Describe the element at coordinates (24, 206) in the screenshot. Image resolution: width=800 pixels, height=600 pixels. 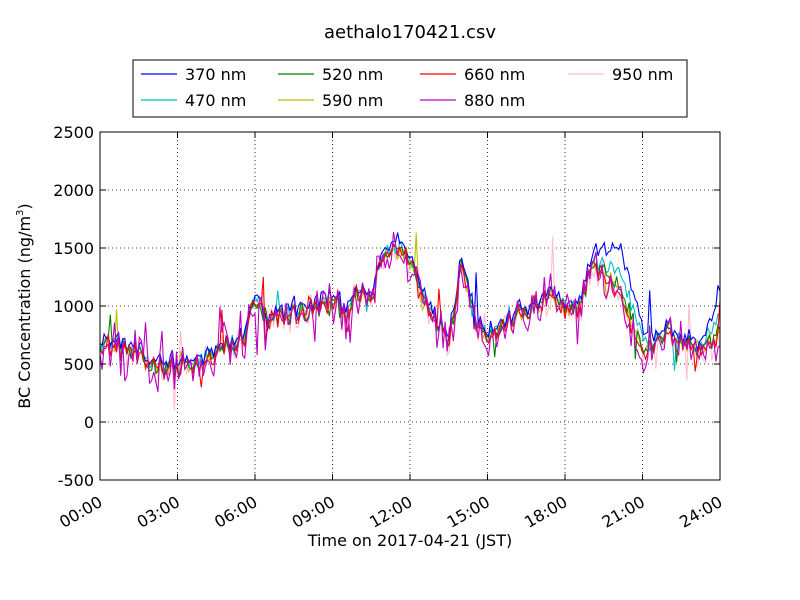
I see `y-axis-label-close: )` at that location.